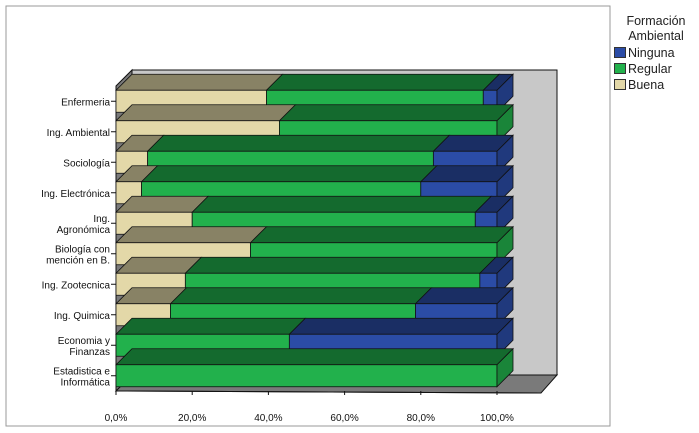 The height and width of the screenshot is (433, 699). I want to click on y-tick-label: Sociología, so click(86, 163).